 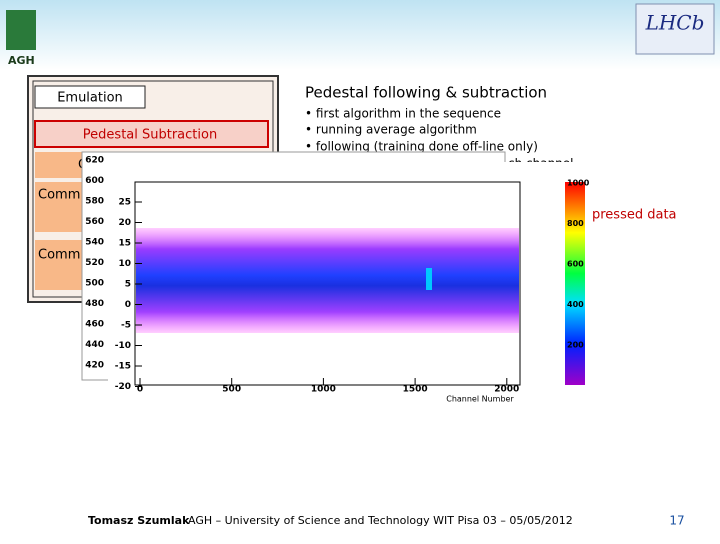 What do you see at coordinates (578, 183) in the screenshot?
I see `z-tick-label: 1000` at bounding box center [578, 183].